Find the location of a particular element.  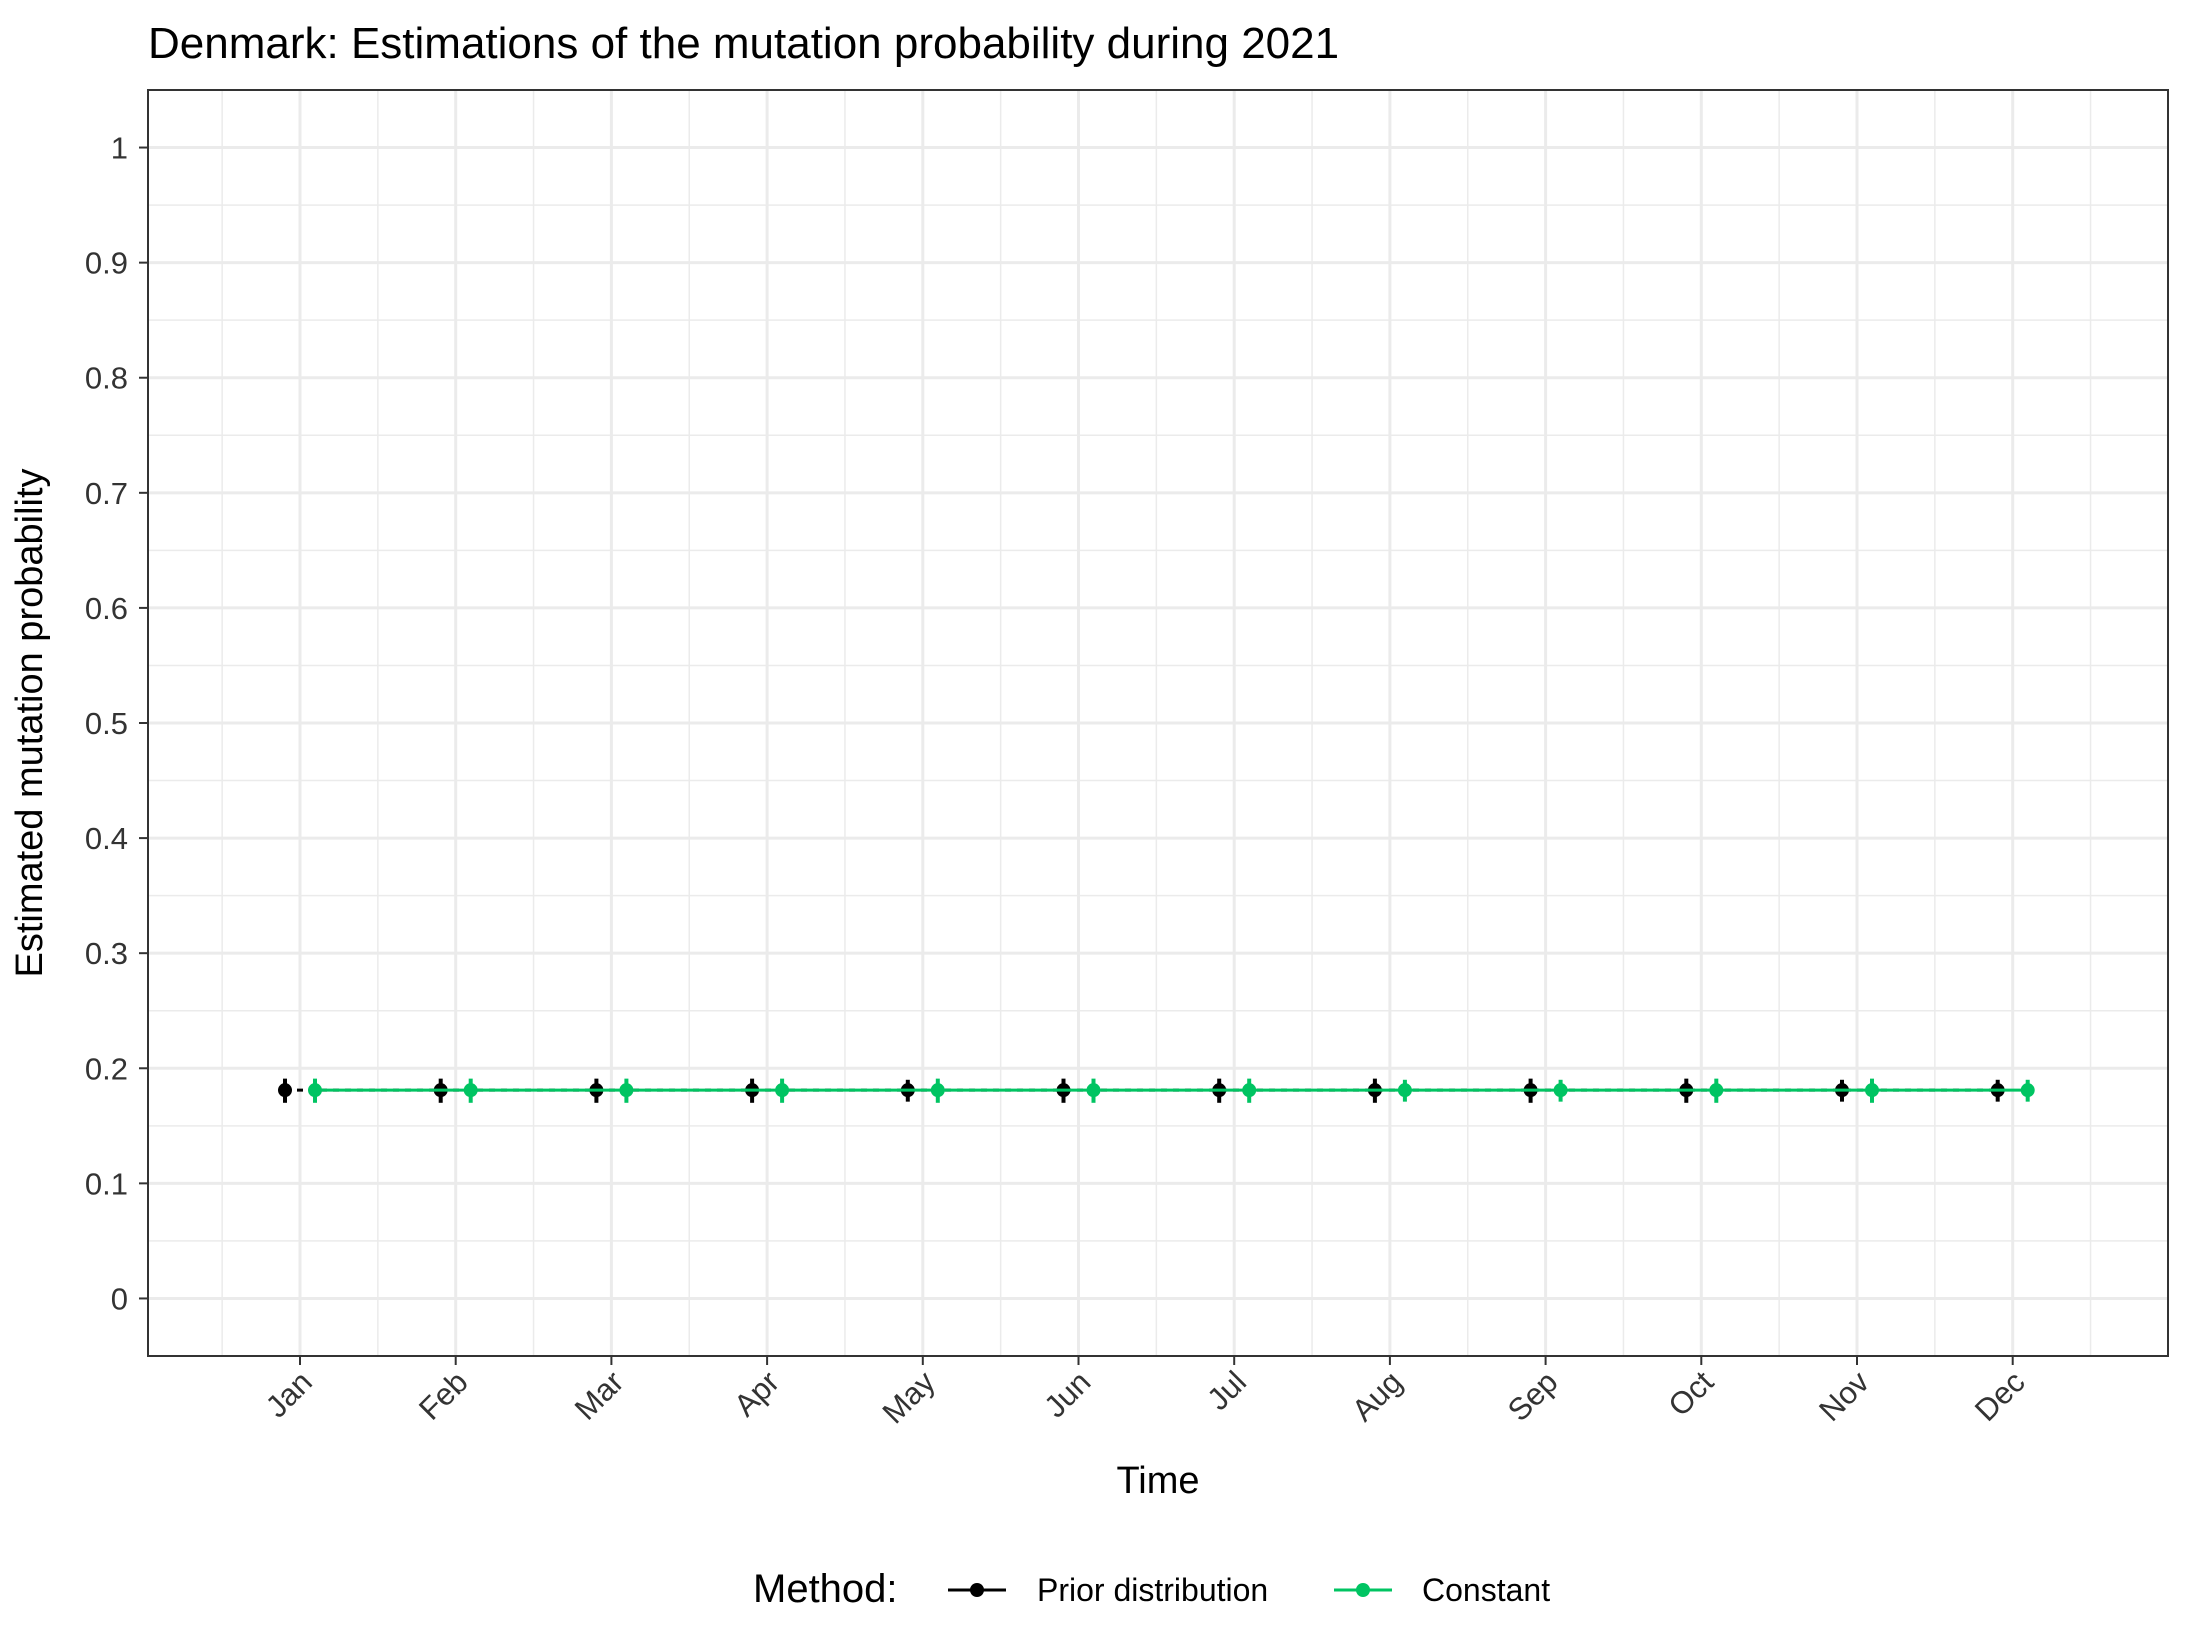

legend-item-0: Prior distribution is located at coordinates (1108, 1590).